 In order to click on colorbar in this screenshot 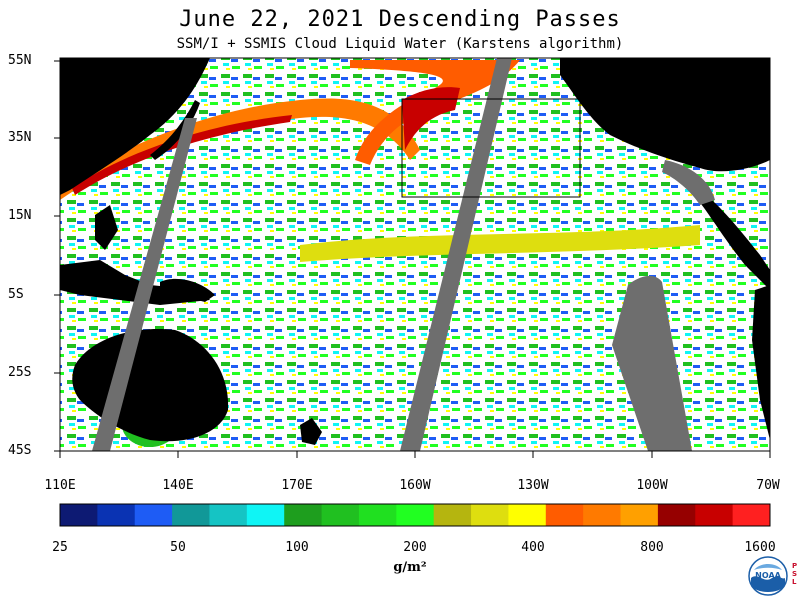, I will do `click(415, 515)`.